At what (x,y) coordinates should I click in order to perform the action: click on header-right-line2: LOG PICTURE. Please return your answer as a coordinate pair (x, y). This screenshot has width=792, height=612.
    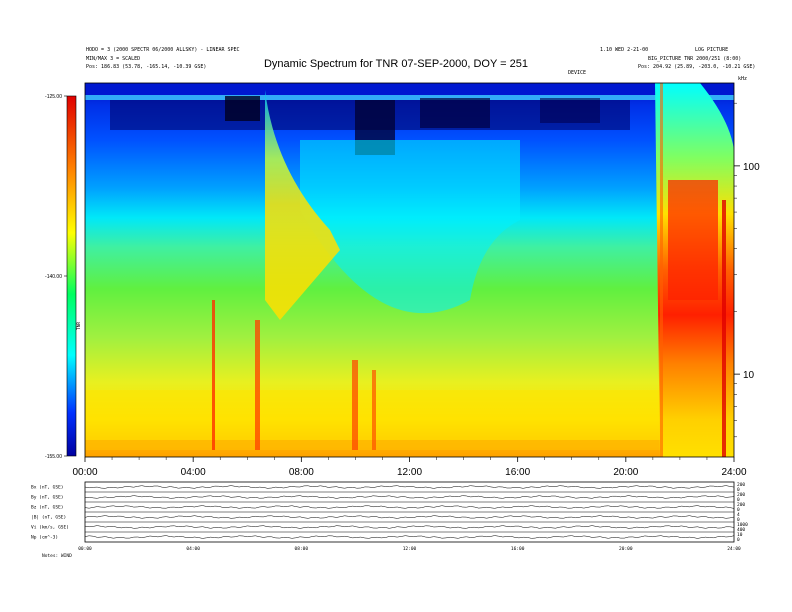
    Looking at the image, I should click on (712, 50).